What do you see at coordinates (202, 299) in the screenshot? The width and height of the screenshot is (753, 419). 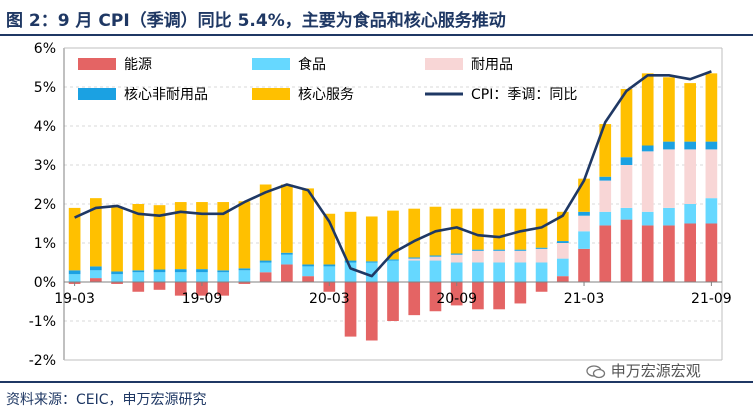 I see `x-tick-label: 19-09` at bounding box center [202, 299].